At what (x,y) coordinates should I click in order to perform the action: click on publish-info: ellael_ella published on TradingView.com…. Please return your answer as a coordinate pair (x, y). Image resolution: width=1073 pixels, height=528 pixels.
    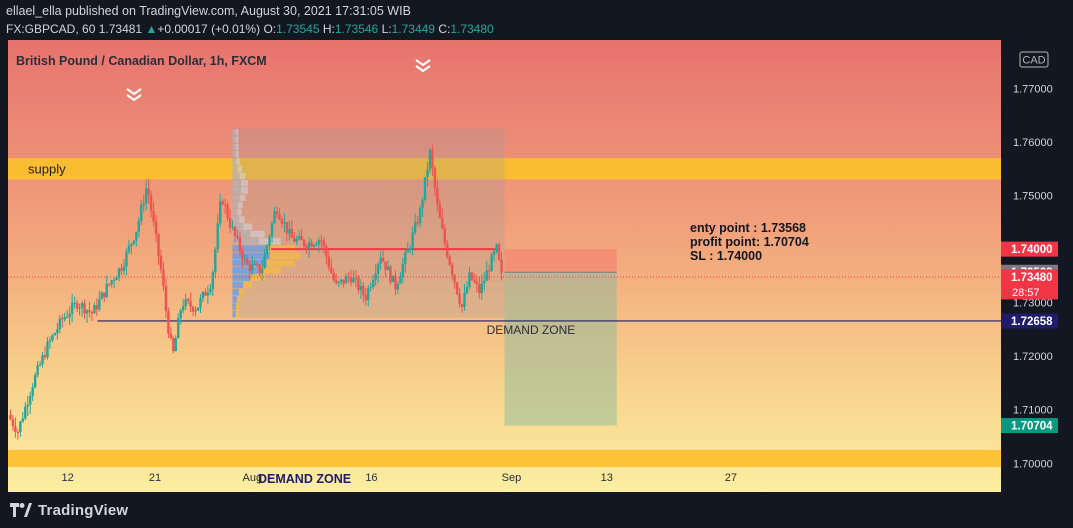
    Looking at the image, I should click on (208, 11).